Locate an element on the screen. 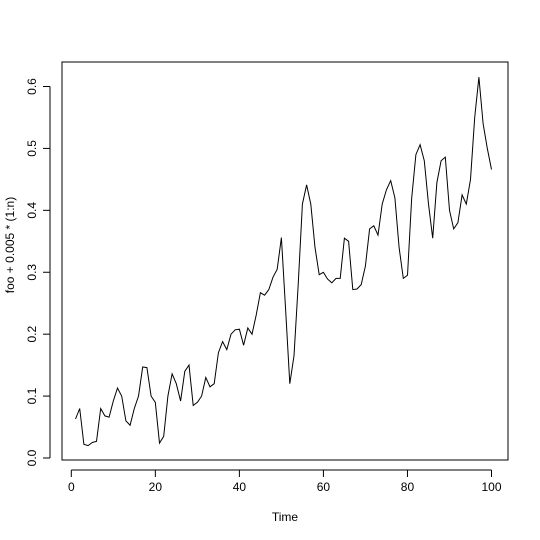 The height and width of the screenshot is (540, 540). y-axis-title: foo + 0.005 * (1:n) is located at coordinates (10, 245).